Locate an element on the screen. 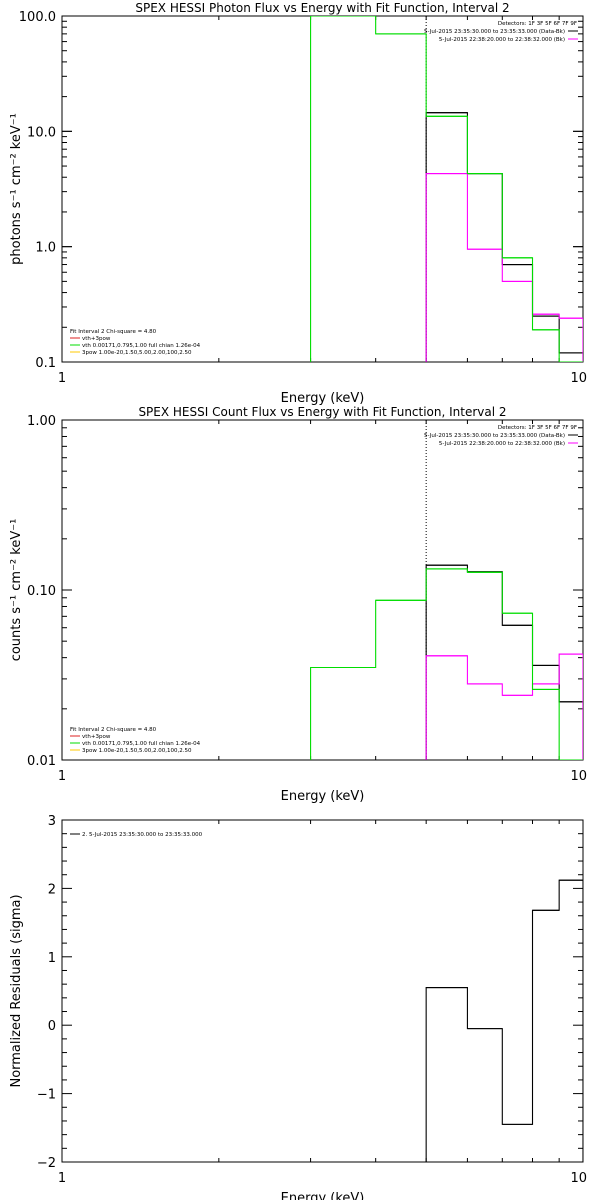 The image size is (600, 1200). y-tick-label: 10.0 is located at coordinates (41, 132).